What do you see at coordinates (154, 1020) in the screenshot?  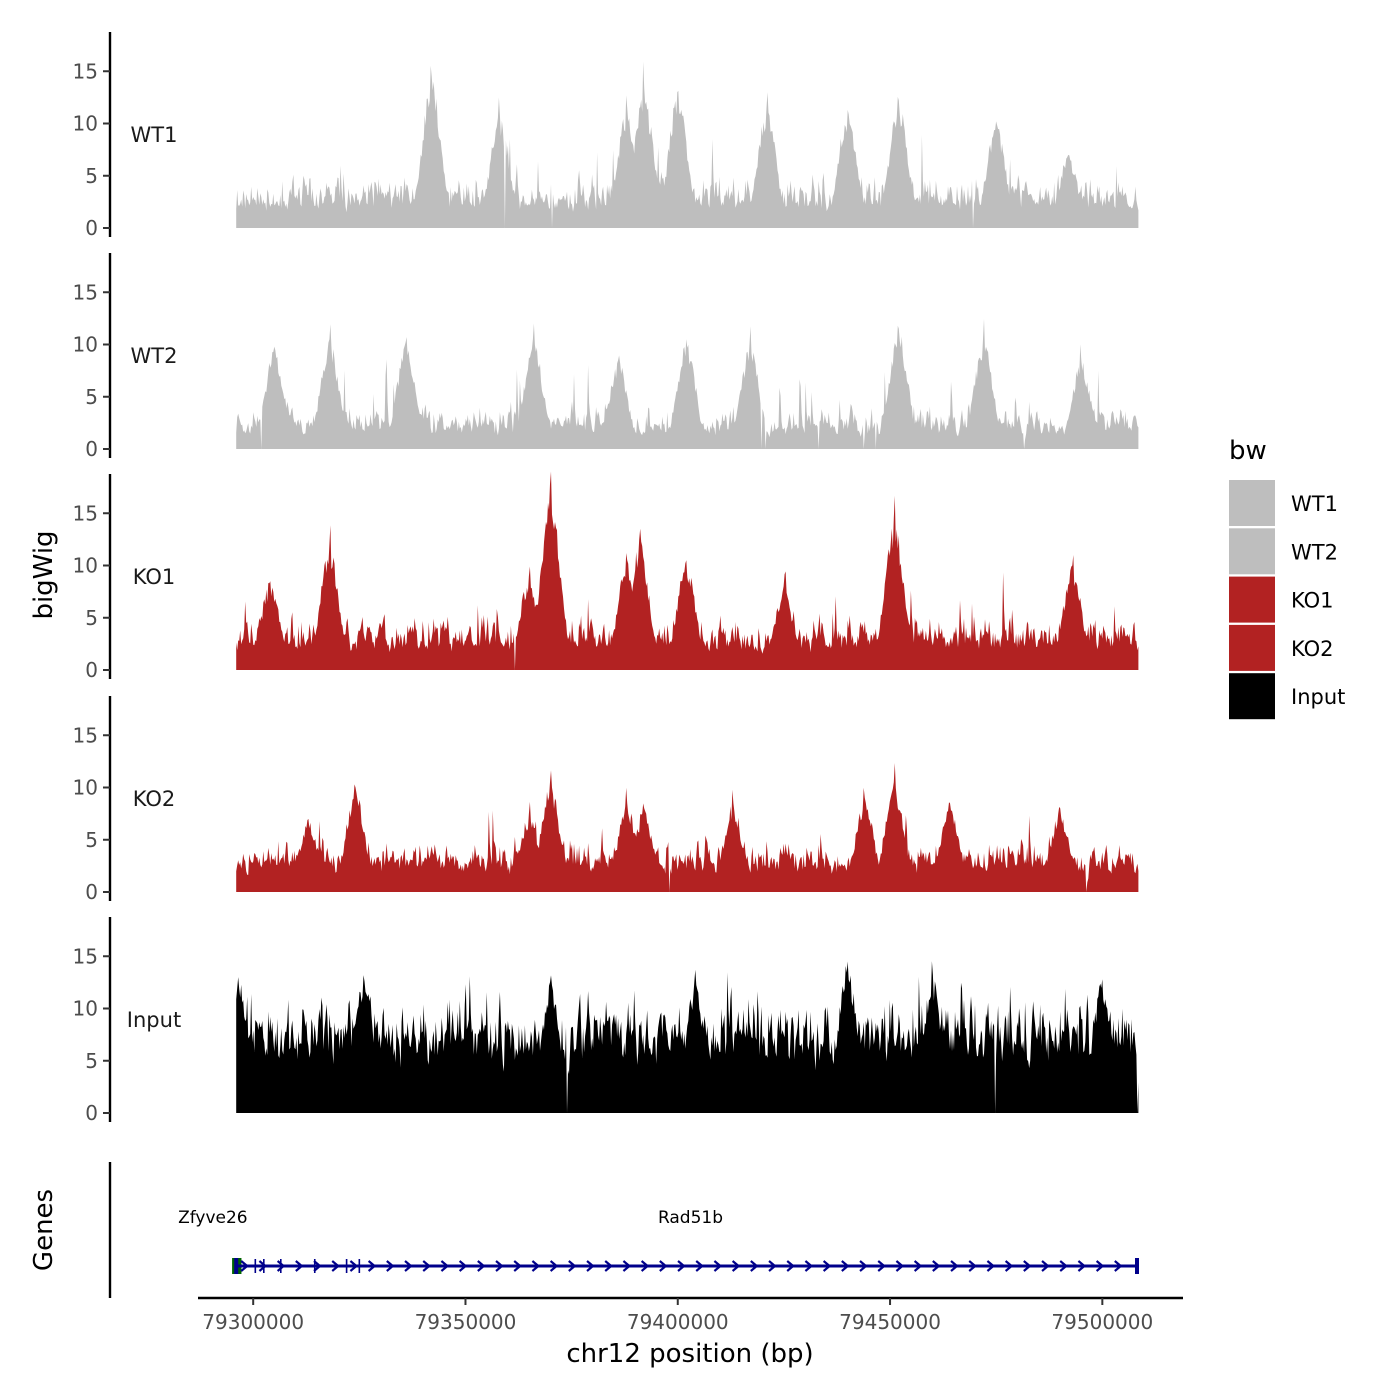 I see `track-label: Input` at bounding box center [154, 1020].